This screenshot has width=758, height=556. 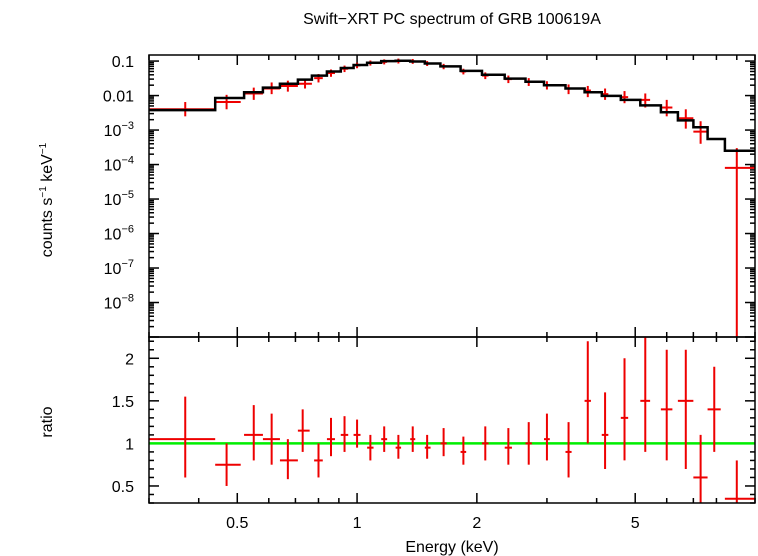 What do you see at coordinates (127, 195) in the screenshot?
I see `y-tick-exponent: −5` at bounding box center [127, 195].